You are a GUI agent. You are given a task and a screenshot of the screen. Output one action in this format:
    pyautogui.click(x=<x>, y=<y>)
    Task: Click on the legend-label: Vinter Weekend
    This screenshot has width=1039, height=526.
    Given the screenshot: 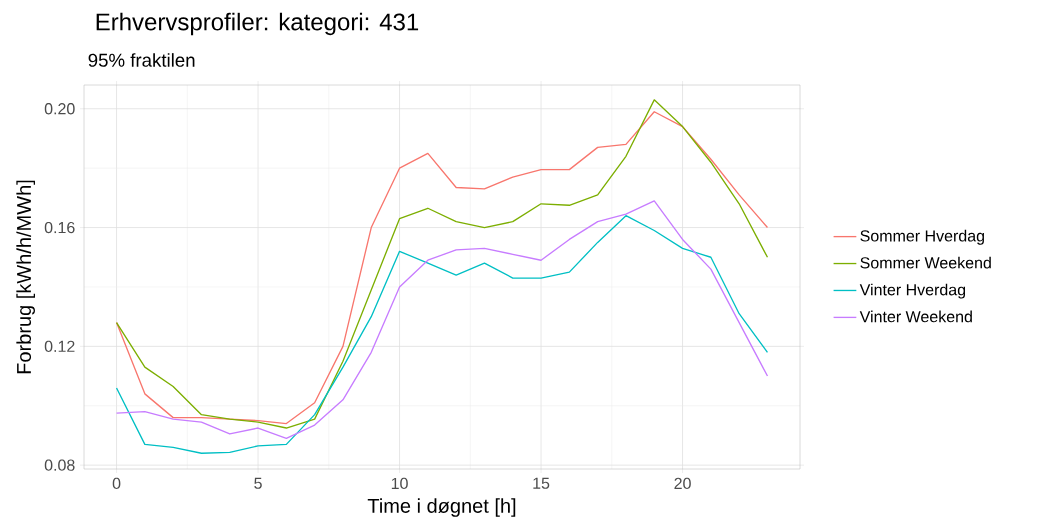 What is the action you would take?
    pyautogui.click(x=915, y=316)
    